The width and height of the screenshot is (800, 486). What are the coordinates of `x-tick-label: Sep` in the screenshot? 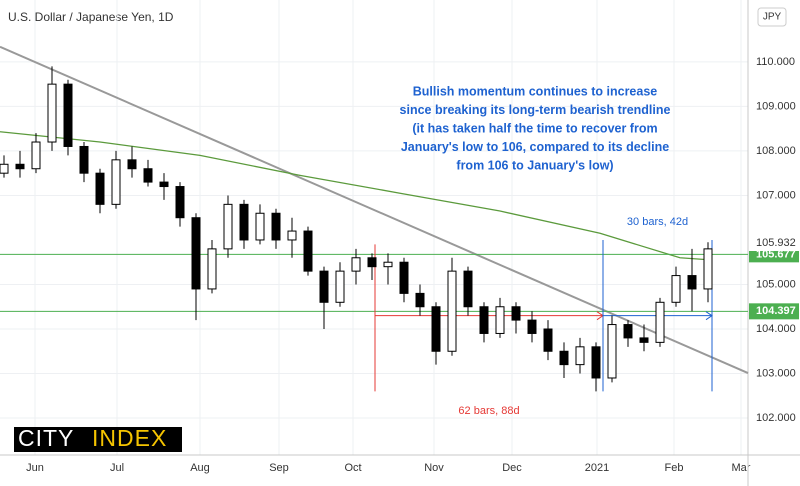 It's located at (279, 468).